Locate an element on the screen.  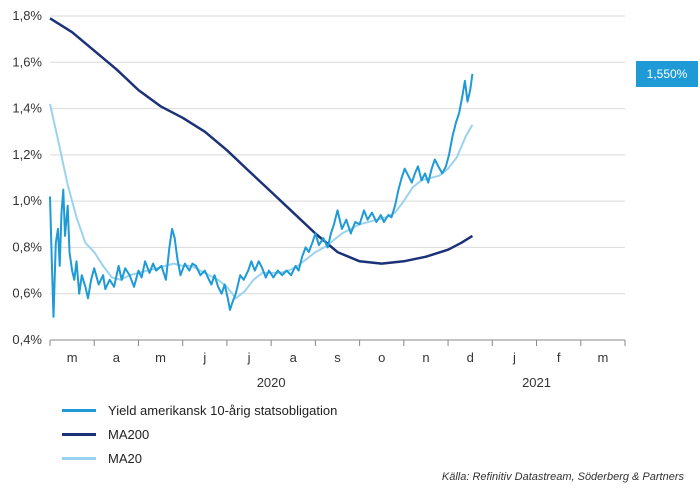
x-tick-label: d is located at coordinates (470, 357).